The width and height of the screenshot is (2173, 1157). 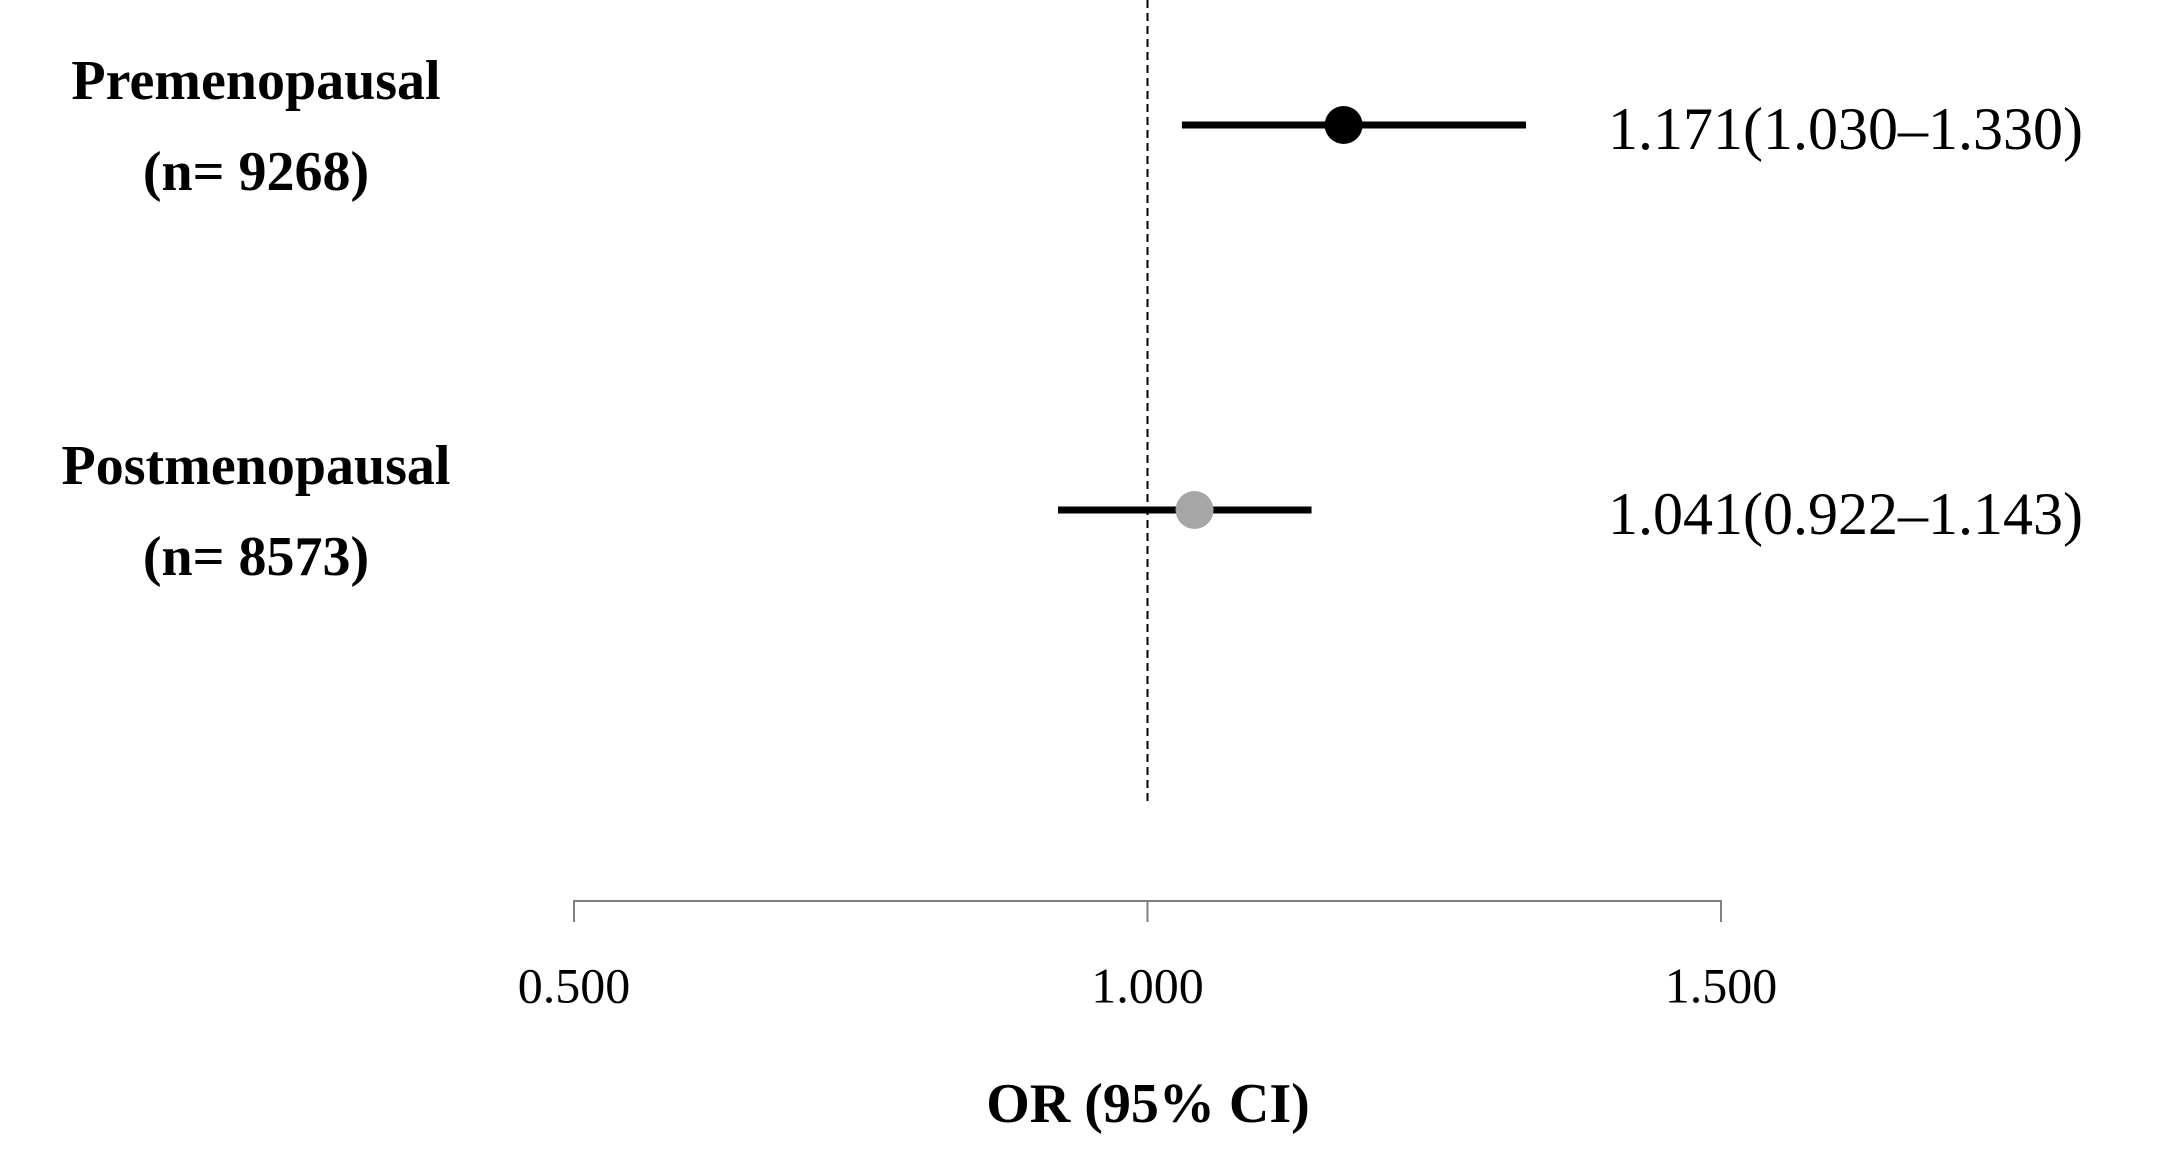 I want to click on sample-size-label: (n= 9268), so click(x=256, y=172).